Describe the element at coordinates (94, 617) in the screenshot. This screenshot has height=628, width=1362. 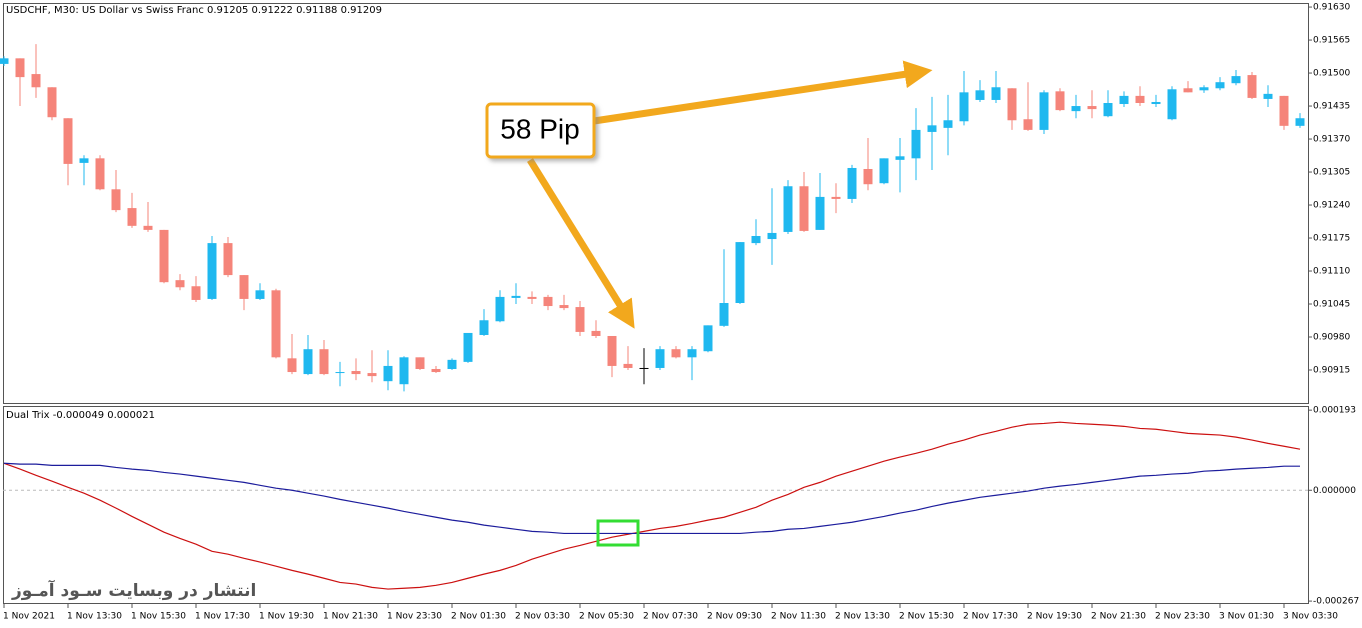
I see `x-tick-label: 1 Nov 13:30` at that location.